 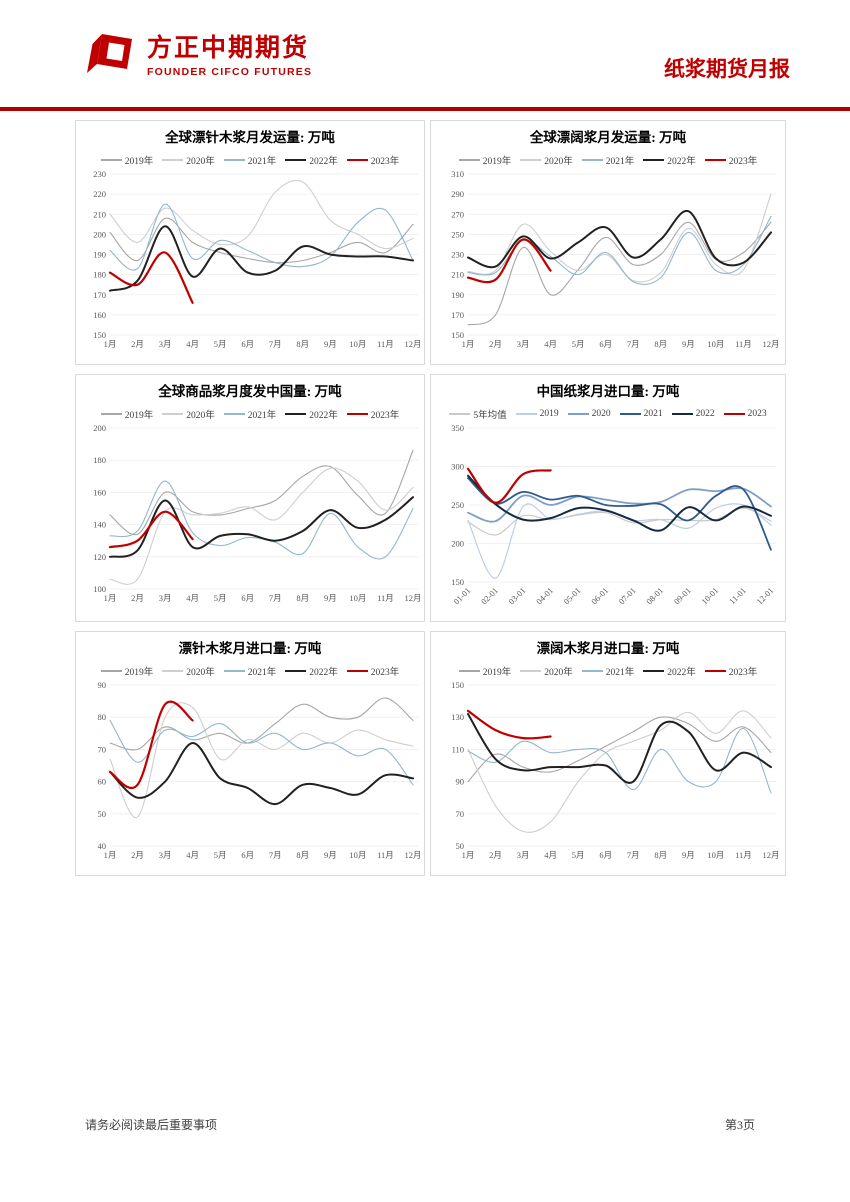 I want to click on svg-text: 04-01, so click(x=544, y=596).